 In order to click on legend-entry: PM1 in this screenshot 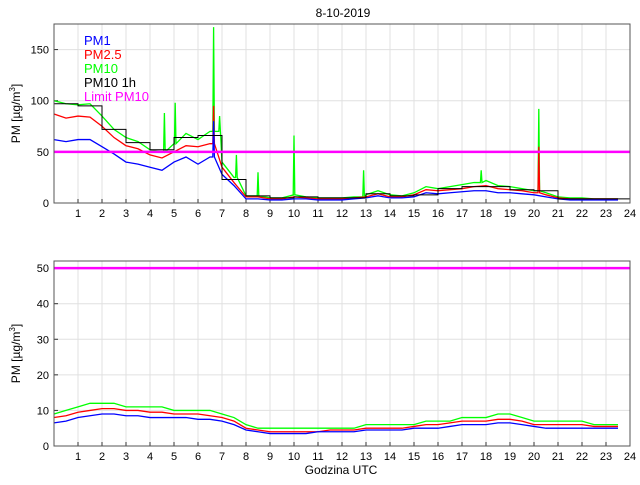, I will do `click(97, 40)`.